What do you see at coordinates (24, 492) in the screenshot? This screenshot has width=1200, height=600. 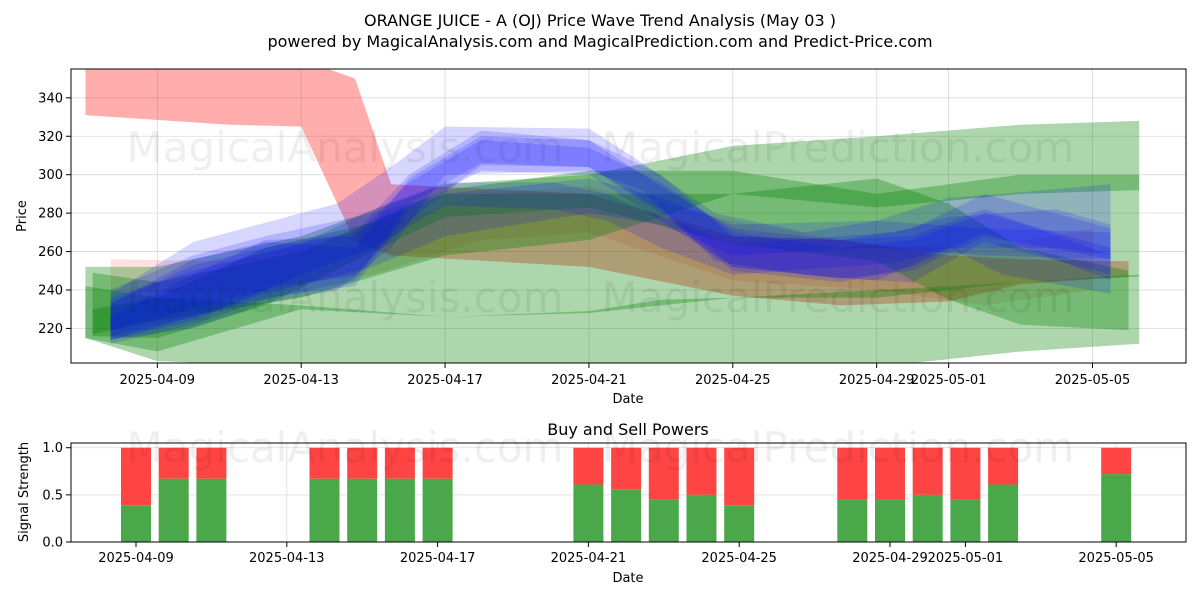 I see `signal-y-axis-label: Signal Strength` at bounding box center [24, 492].